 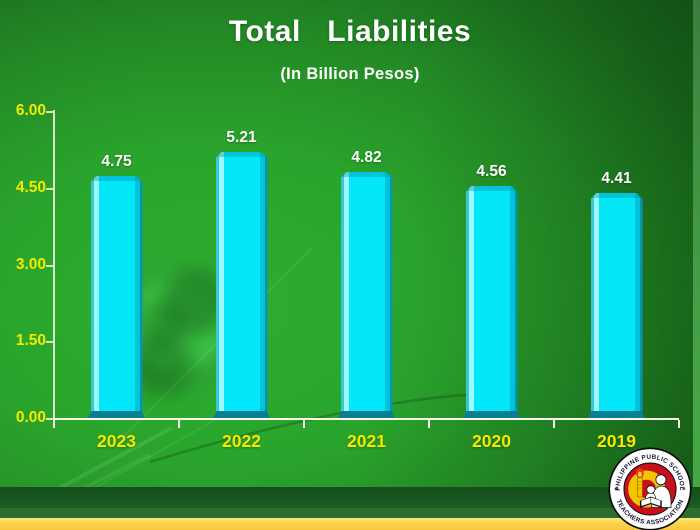 What do you see at coordinates (350, 74) in the screenshot?
I see `chart-subtitle: (In Billion Pesos)` at bounding box center [350, 74].